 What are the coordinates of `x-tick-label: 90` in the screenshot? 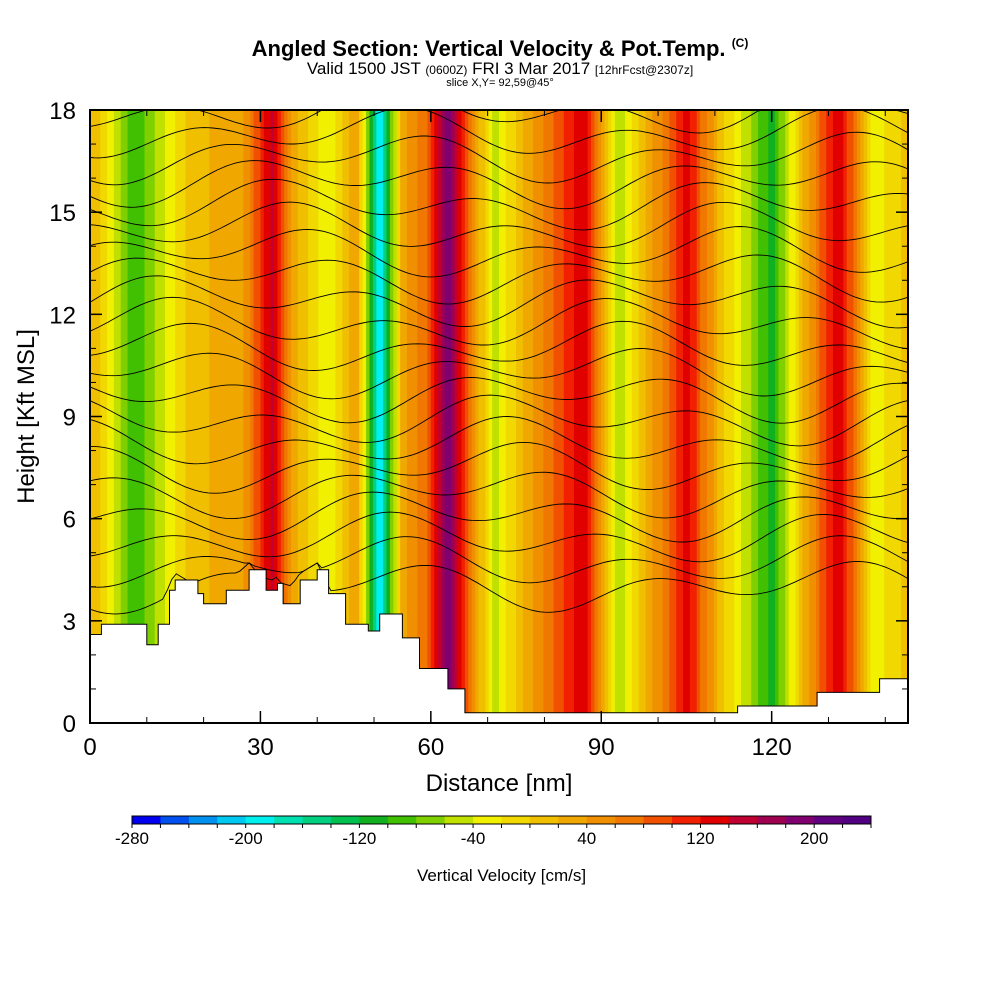 It's located at (601, 747).